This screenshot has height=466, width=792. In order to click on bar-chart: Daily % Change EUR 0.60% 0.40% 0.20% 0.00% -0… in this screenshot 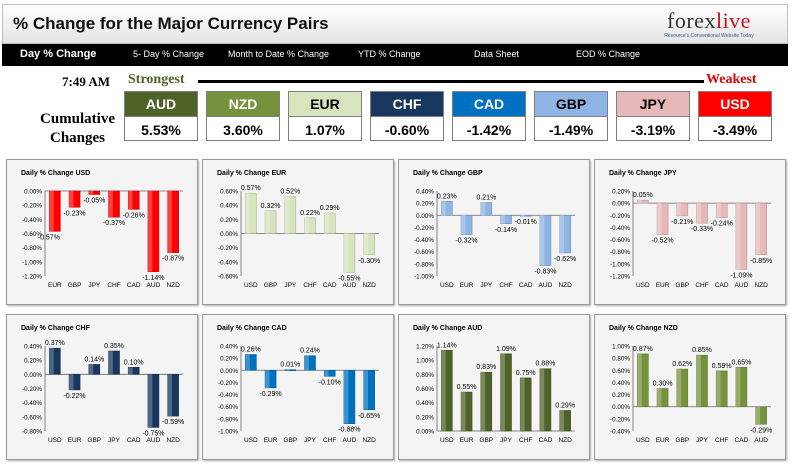, I will do `click(298, 229)`.